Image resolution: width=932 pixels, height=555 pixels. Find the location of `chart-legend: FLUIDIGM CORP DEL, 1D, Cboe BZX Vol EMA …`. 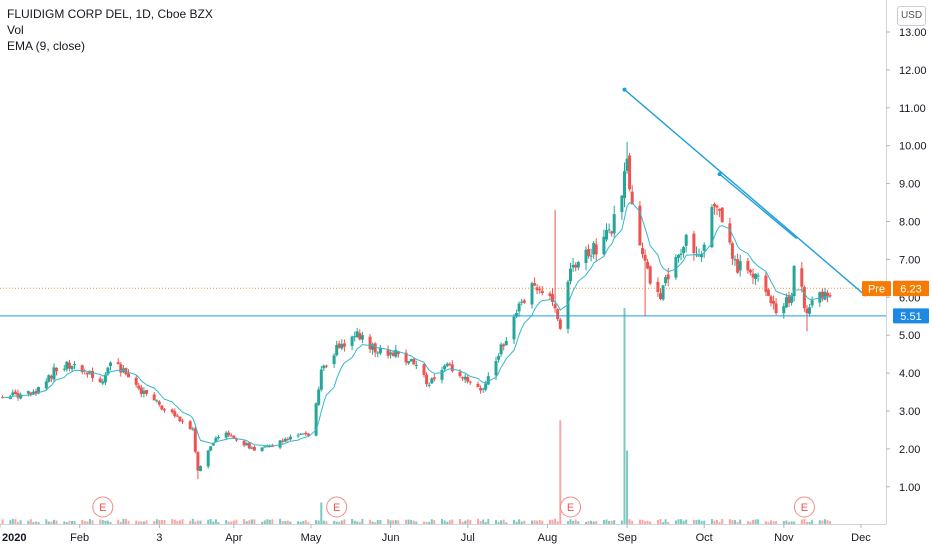

chart-legend: FLUIDIGM CORP DEL, 1D, Cboe BZX Vol EMA … is located at coordinates (110, 30).